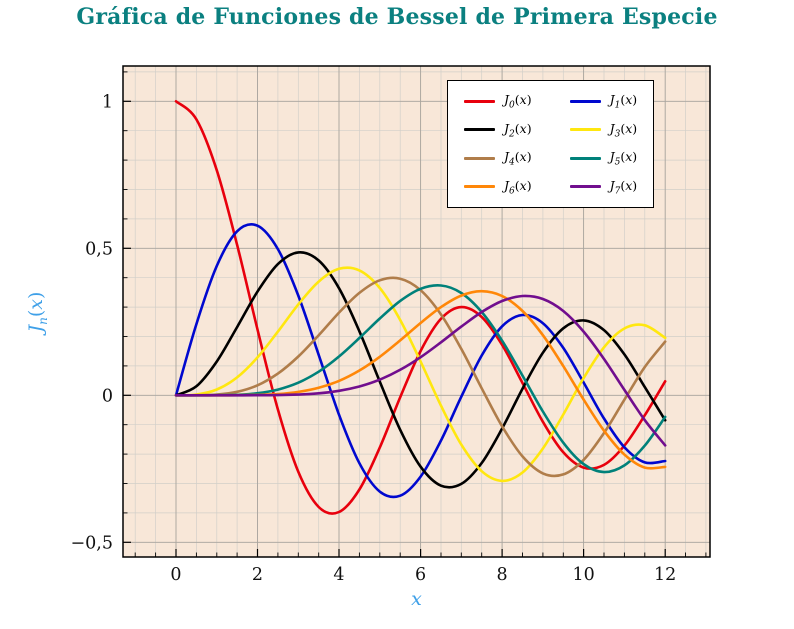 This screenshot has width=794, height=629. What do you see at coordinates (99, 249) in the screenshot?
I see `y-tick-label: 0,5` at bounding box center [99, 249].